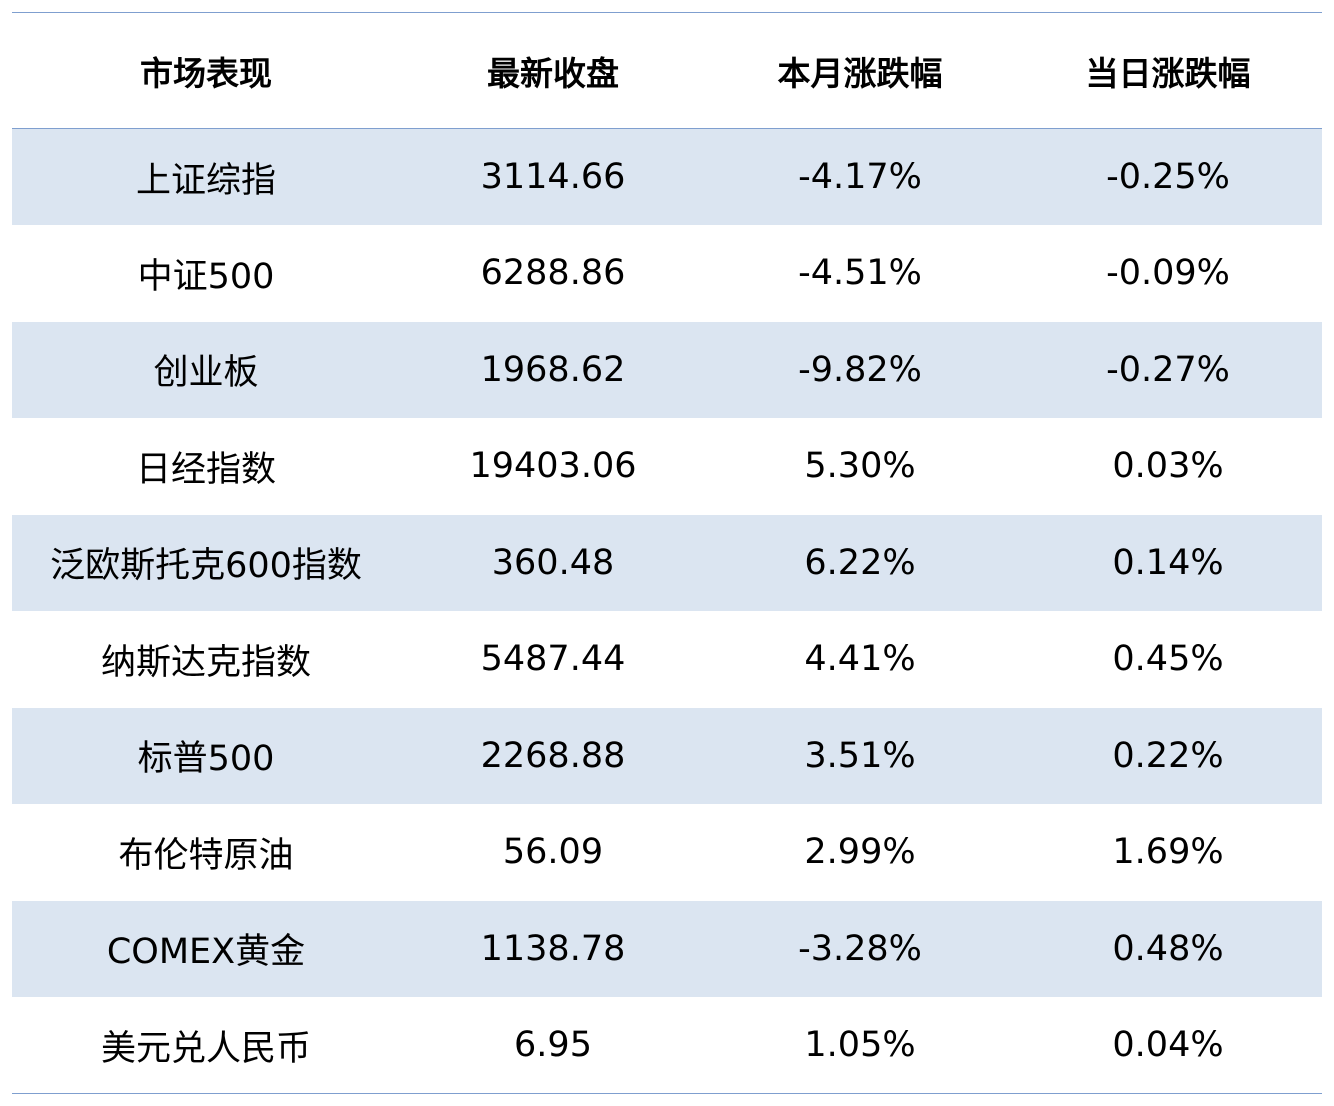 The width and height of the screenshot is (1334, 1106). What do you see at coordinates (860, 369) in the screenshot?
I see `cell-monthly-change: -9.82%` at bounding box center [860, 369].